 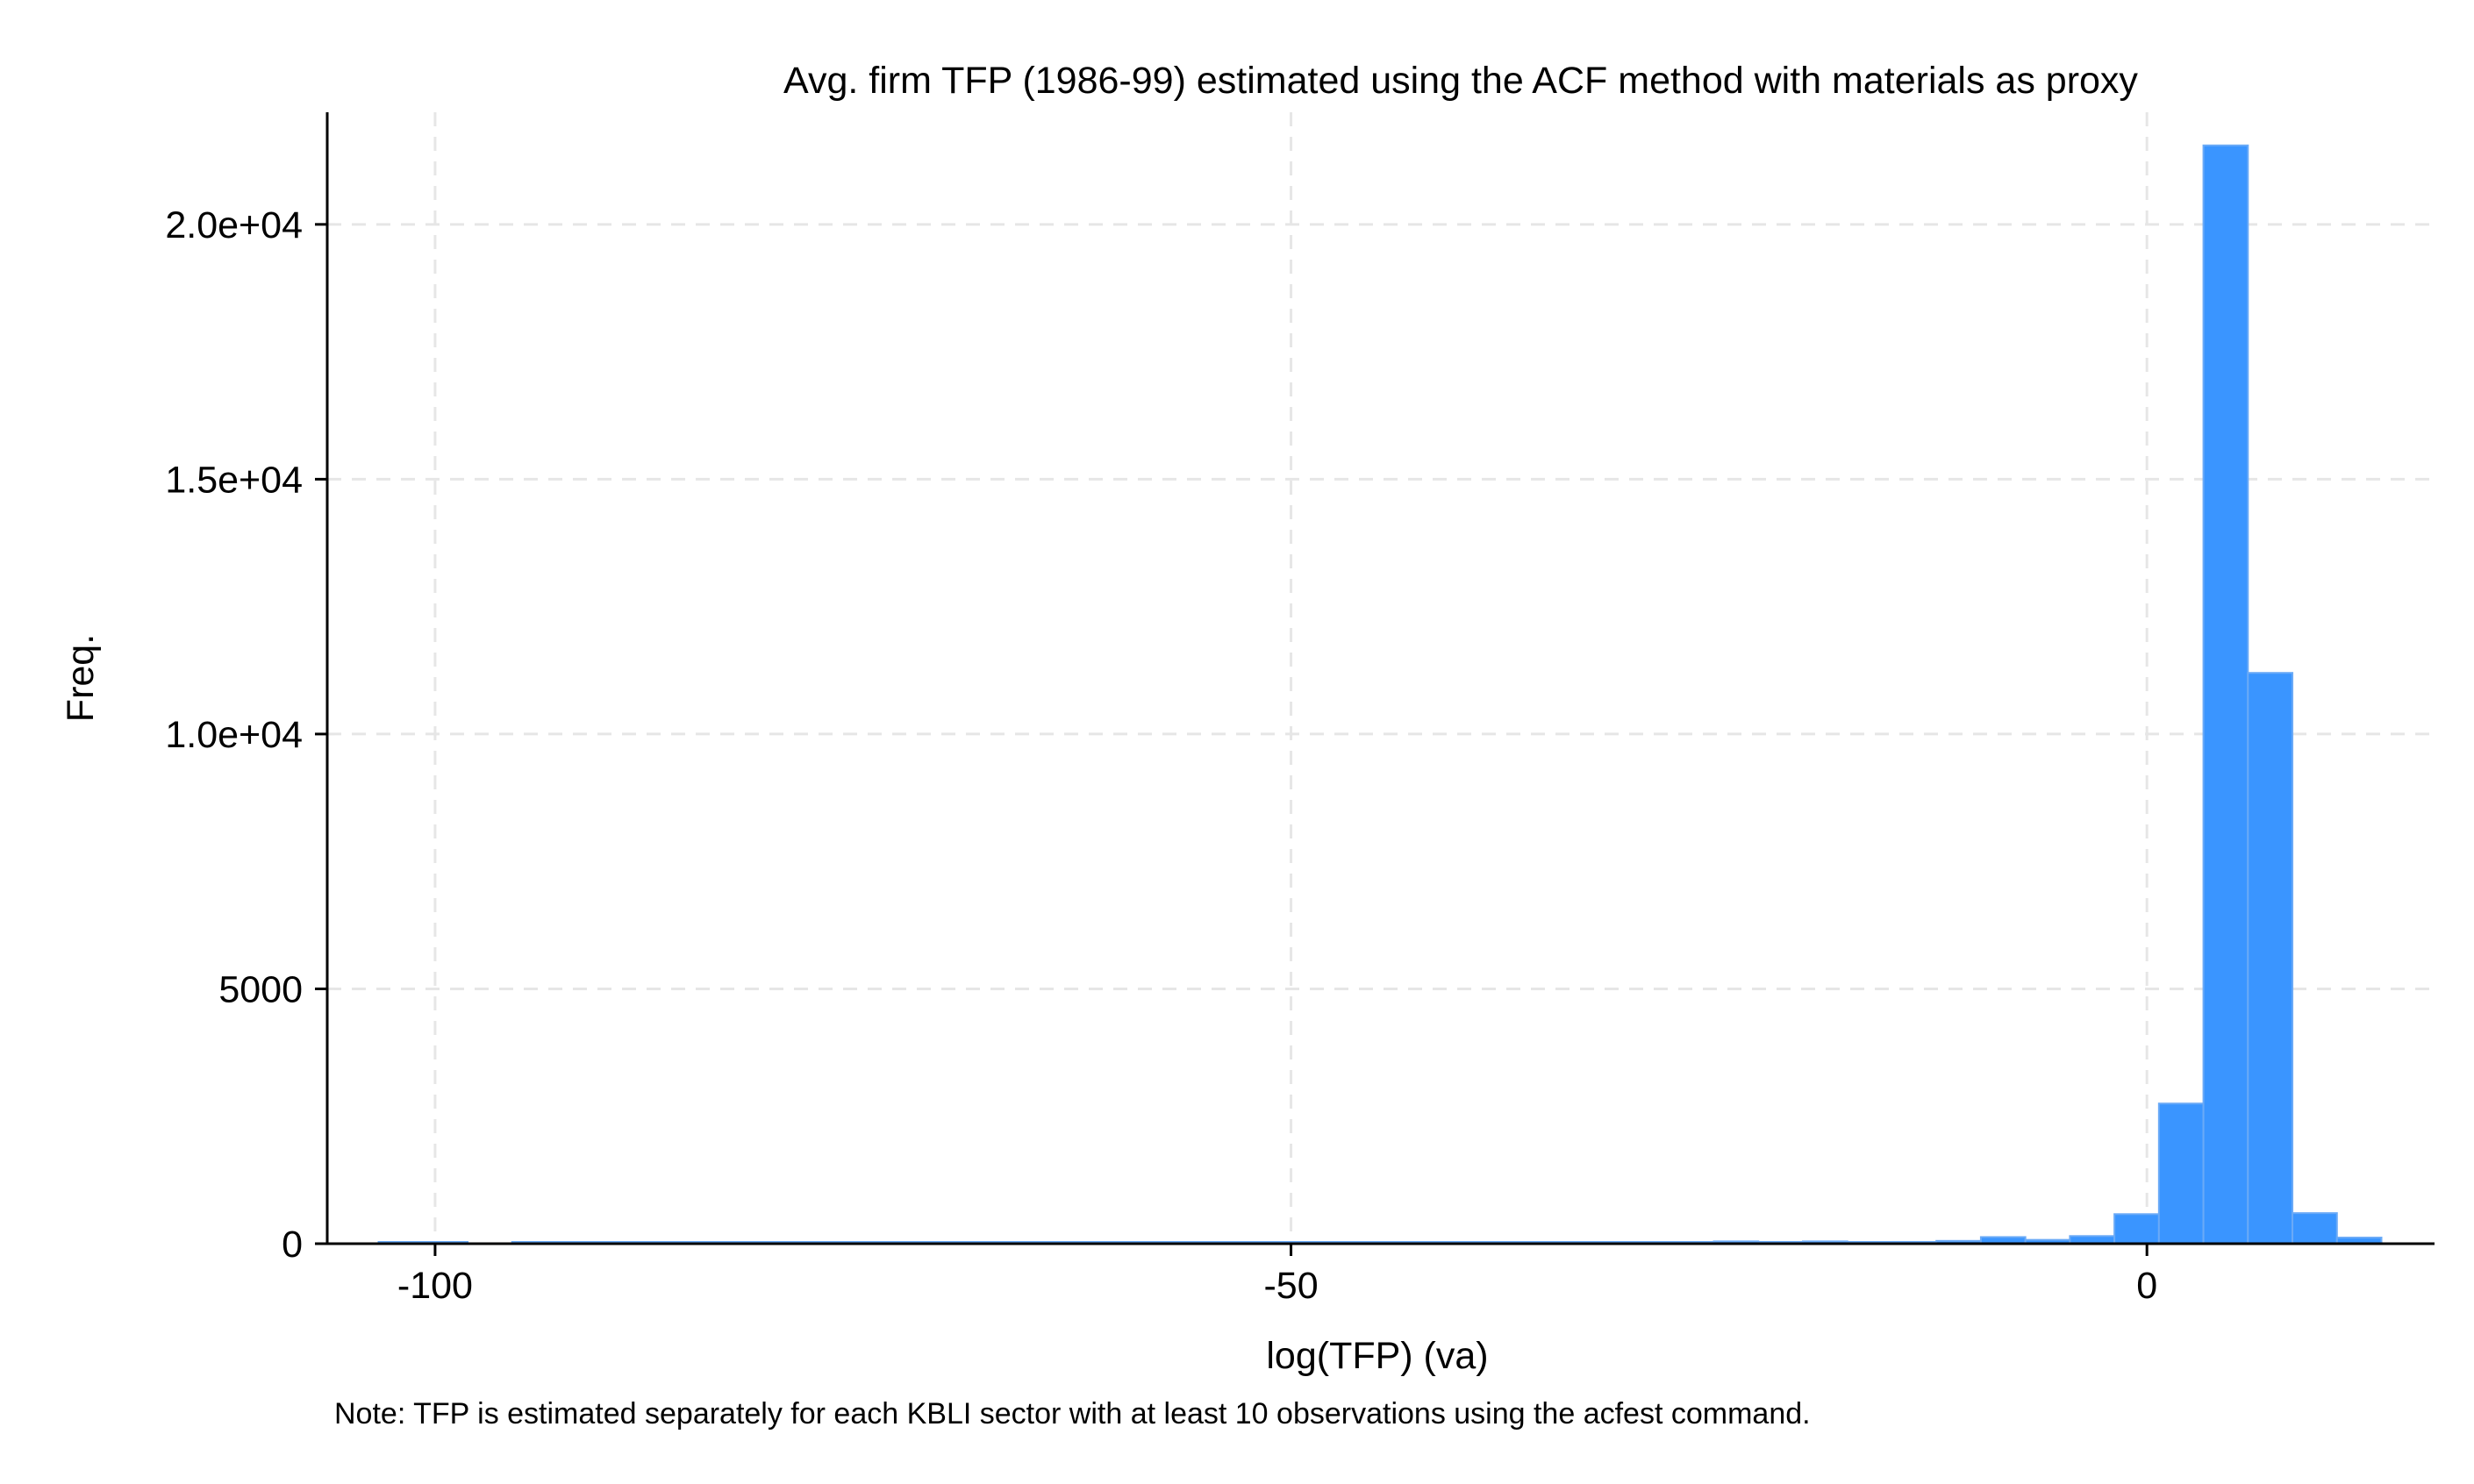 What do you see at coordinates (234, 480) in the screenshot?
I see `y-tick-label: 1.5e+04` at bounding box center [234, 480].